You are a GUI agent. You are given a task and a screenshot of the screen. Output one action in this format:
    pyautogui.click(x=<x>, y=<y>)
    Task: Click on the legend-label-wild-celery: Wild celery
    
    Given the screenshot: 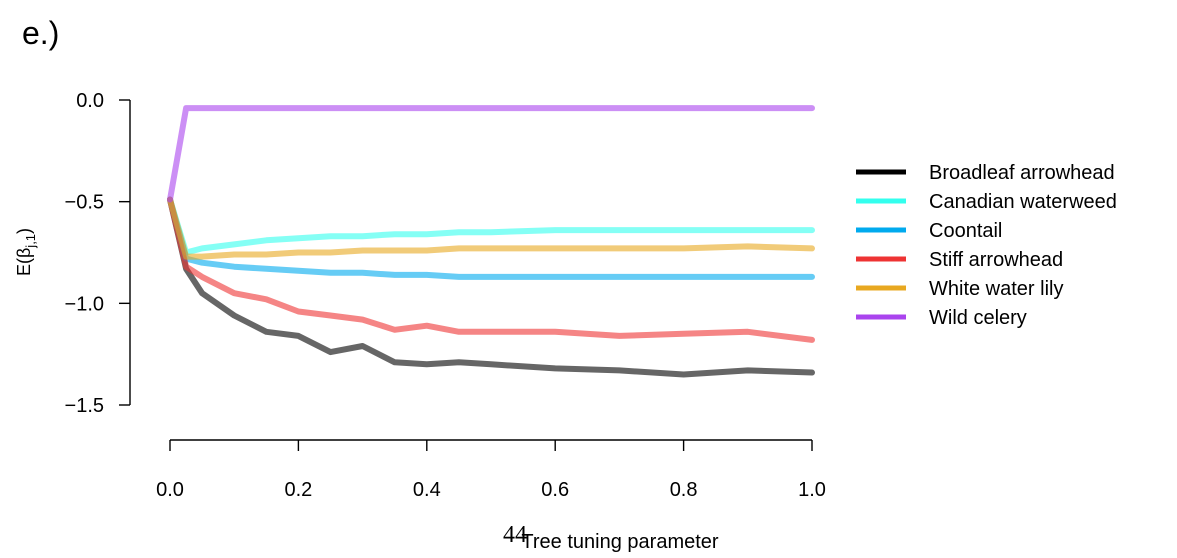 What is the action you would take?
    pyautogui.click(x=978, y=318)
    